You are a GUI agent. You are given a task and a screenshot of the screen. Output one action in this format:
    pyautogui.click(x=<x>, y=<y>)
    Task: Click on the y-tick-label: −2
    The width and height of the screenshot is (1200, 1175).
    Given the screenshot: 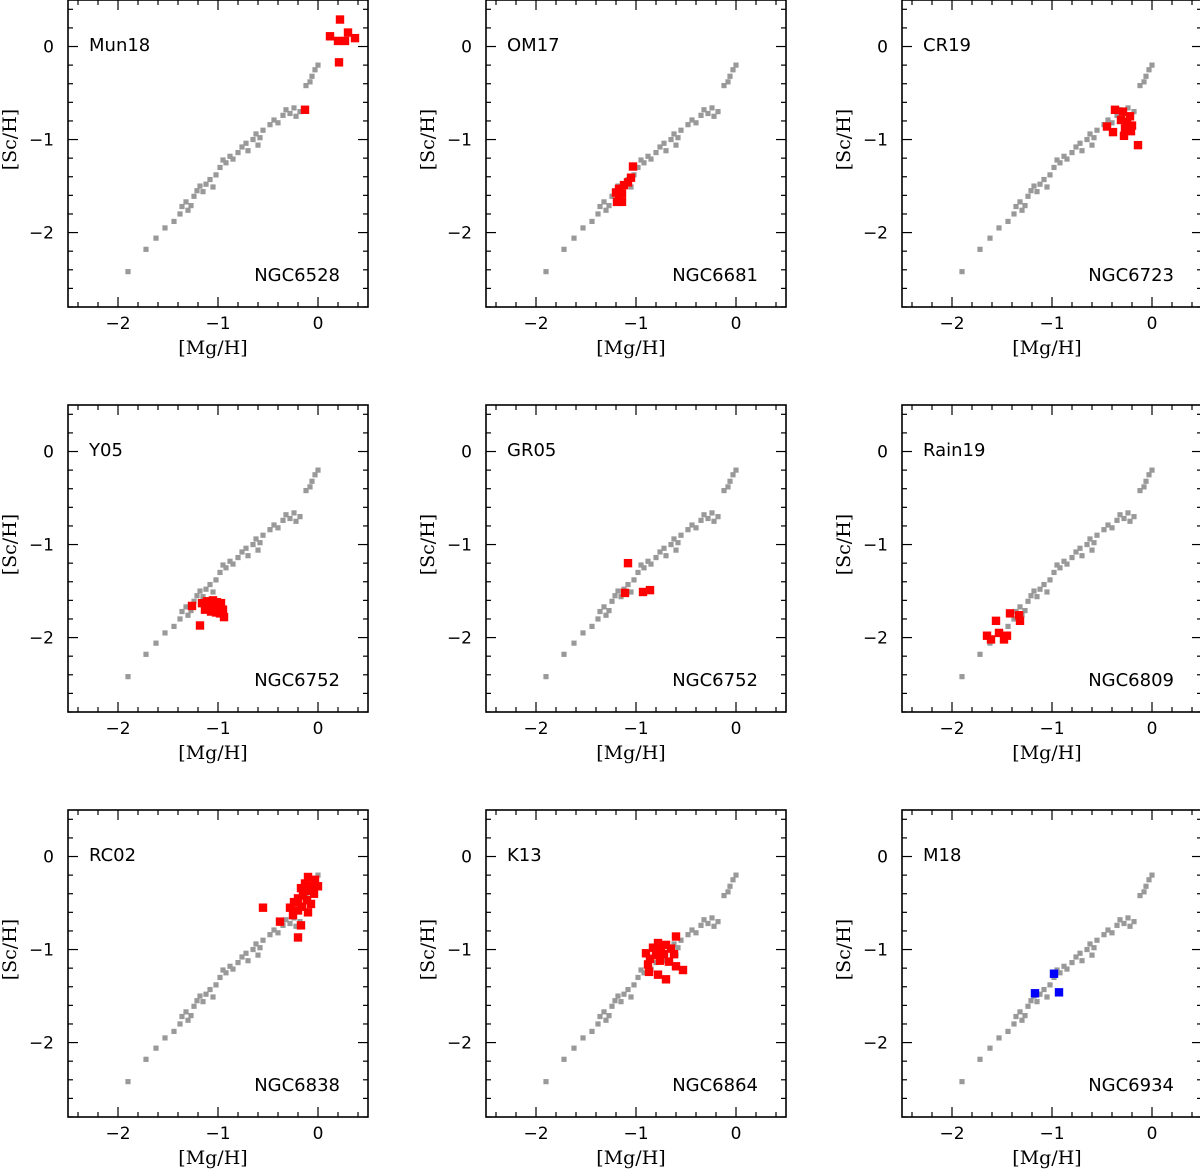 What is the action you would take?
    pyautogui.click(x=875, y=639)
    